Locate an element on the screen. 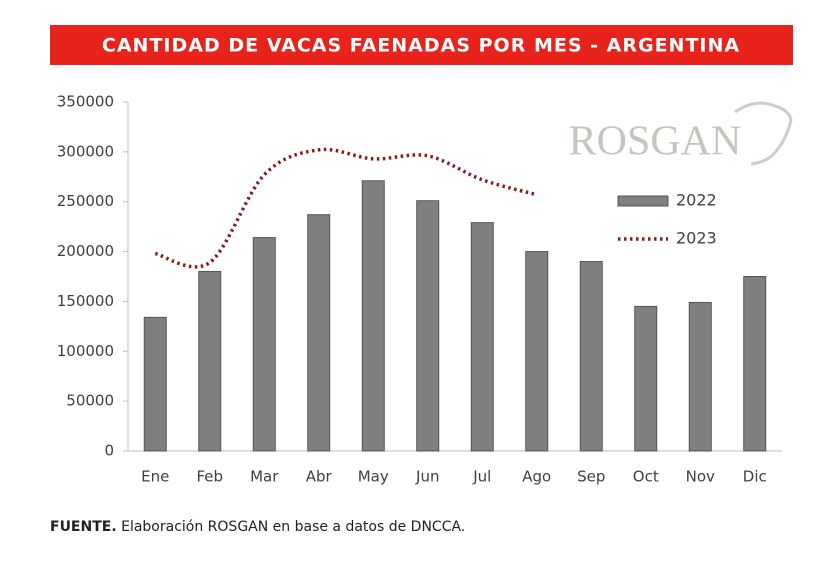 The height and width of the screenshot is (564, 840). y-tick-label: 150000 is located at coordinates (85, 301).